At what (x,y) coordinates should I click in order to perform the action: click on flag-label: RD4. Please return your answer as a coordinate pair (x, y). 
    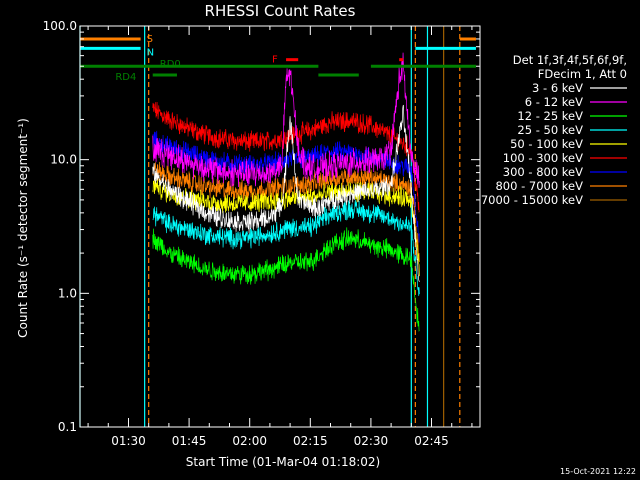
    Looking at the image, I should click on (125, 77).